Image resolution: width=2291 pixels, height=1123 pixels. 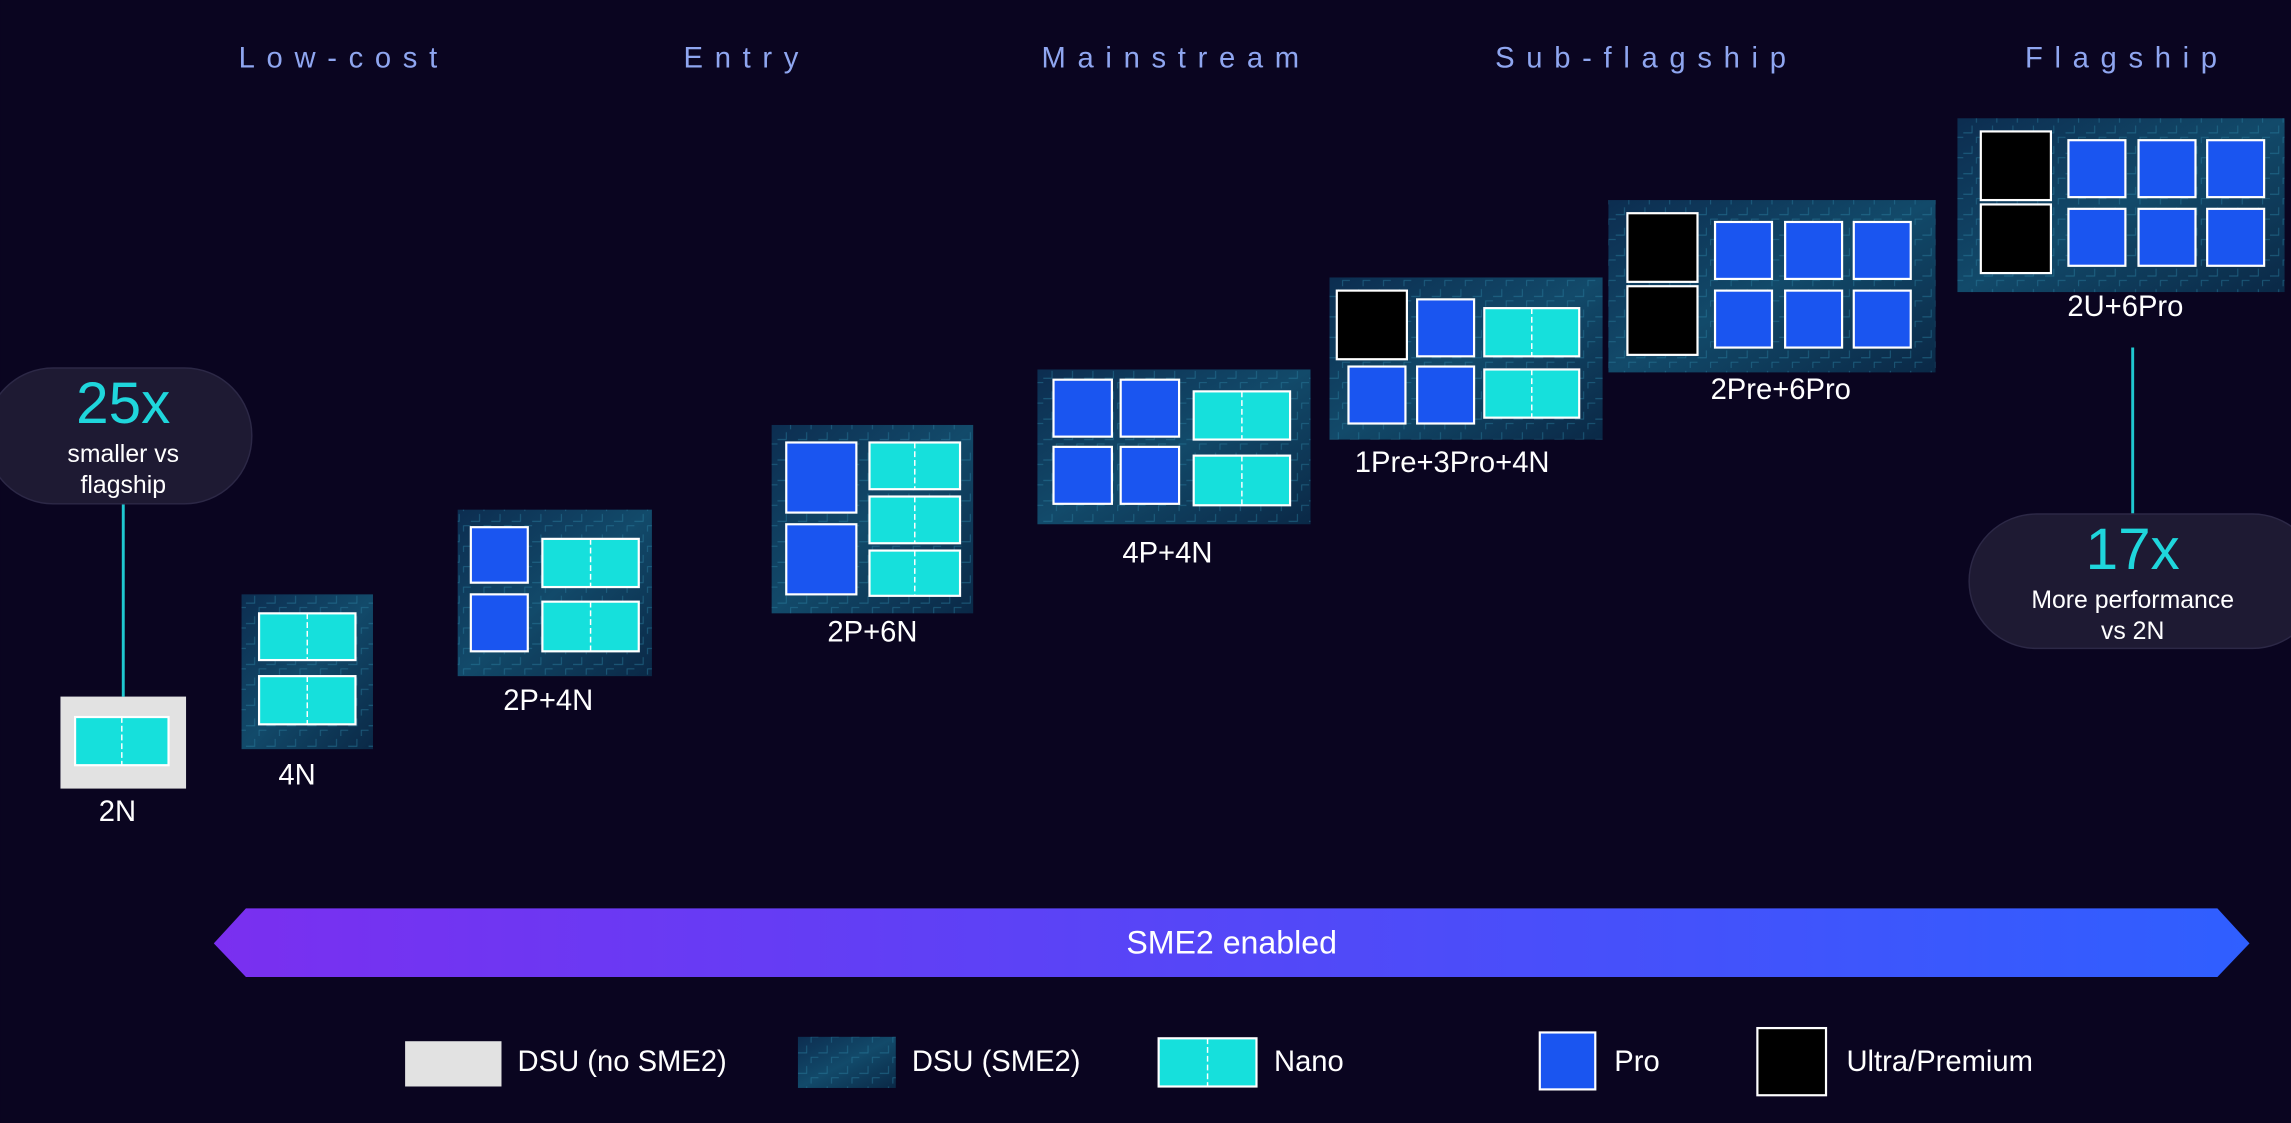 I want to click on banner, so click(x=1231, y=942).